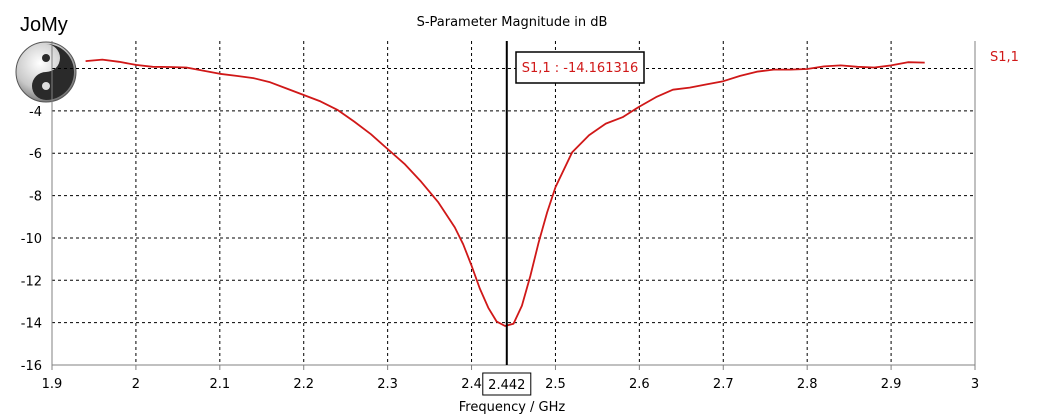 The image size is (1045, 415). What do you see at coordinates (219, 384) in the screenshot?
I see `x-tick-label: 2.1` at bounding box center [219, 384].